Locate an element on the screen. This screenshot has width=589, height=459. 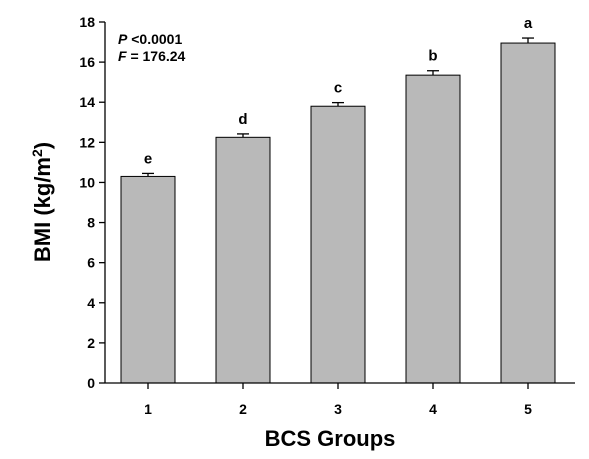
y-tick-label-2: 2 is located at coordinates (91, 343).